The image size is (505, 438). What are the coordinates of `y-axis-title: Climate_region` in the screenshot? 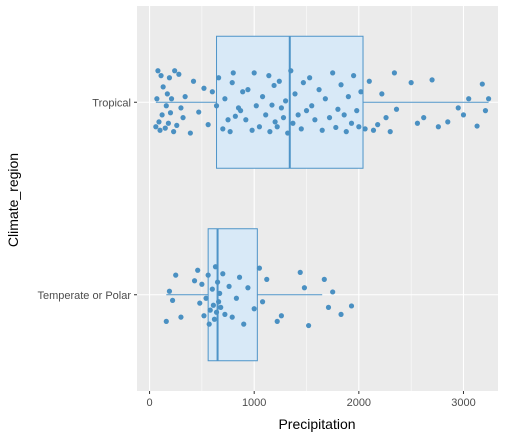 It's located at (13, 200).